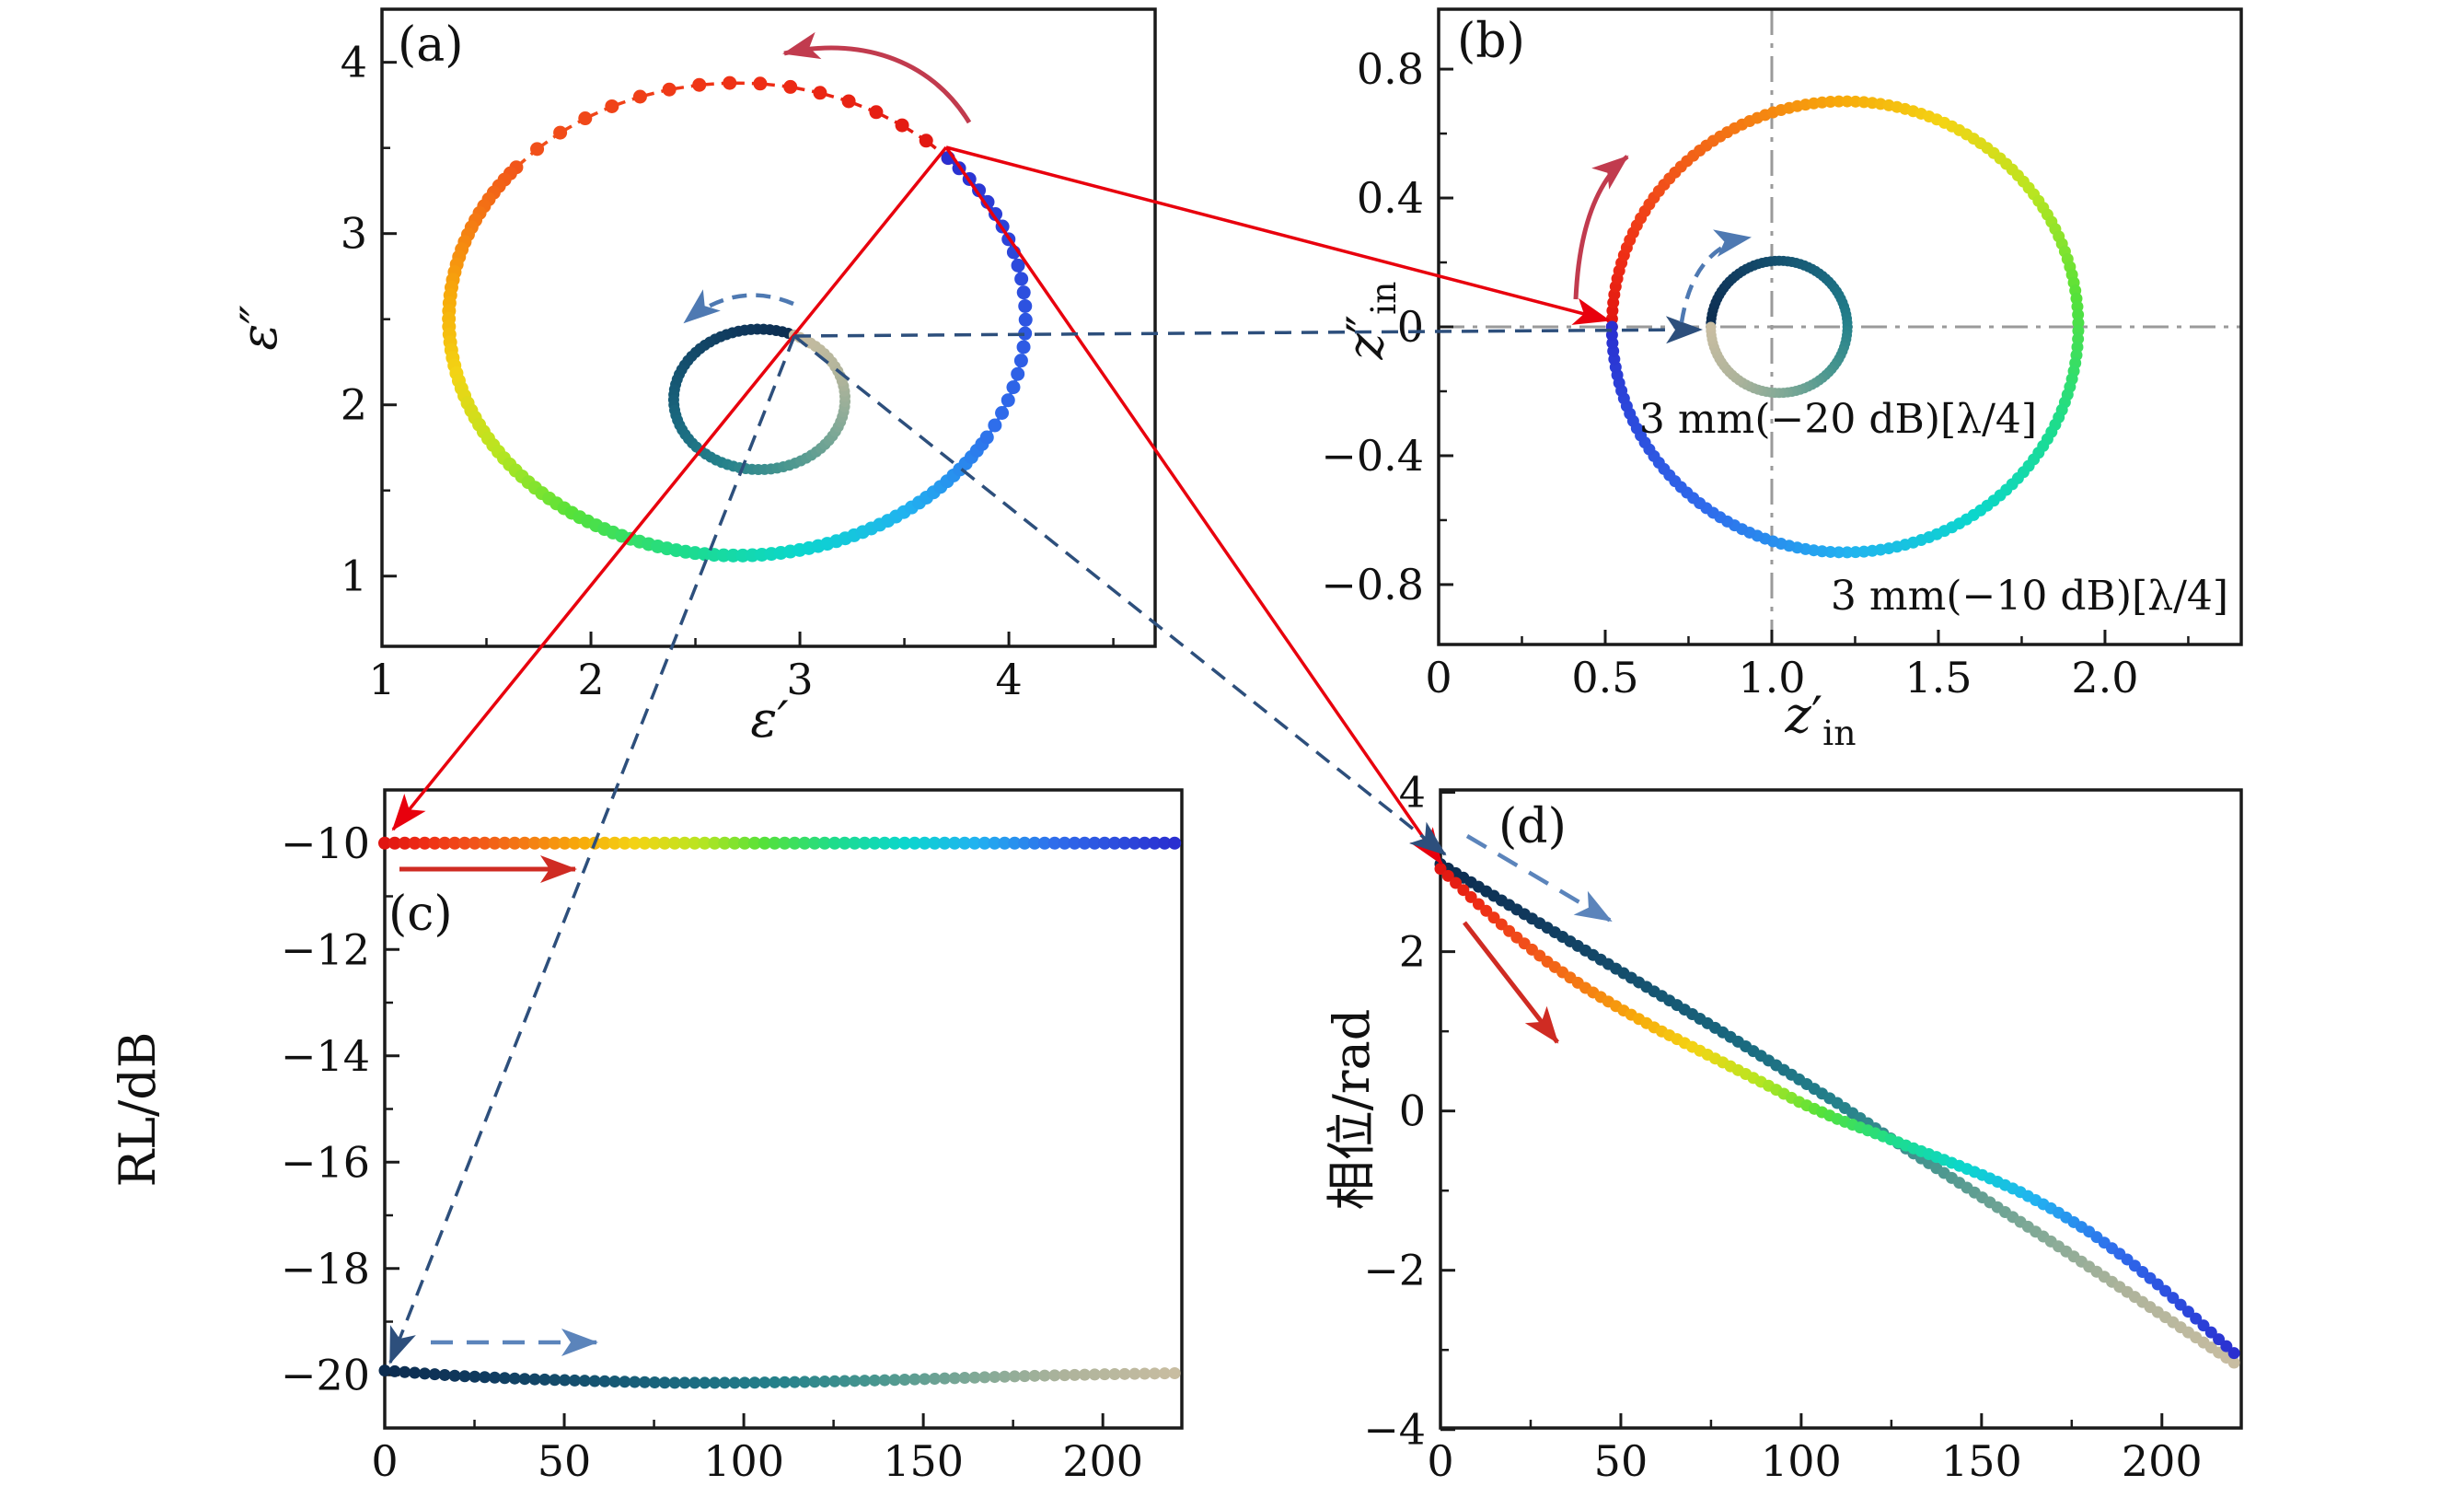 The image size is (2464, 1486). Describe the element at coordinates (1533, 826) in the screenshot. I see `panel-label: (d)` at that location.